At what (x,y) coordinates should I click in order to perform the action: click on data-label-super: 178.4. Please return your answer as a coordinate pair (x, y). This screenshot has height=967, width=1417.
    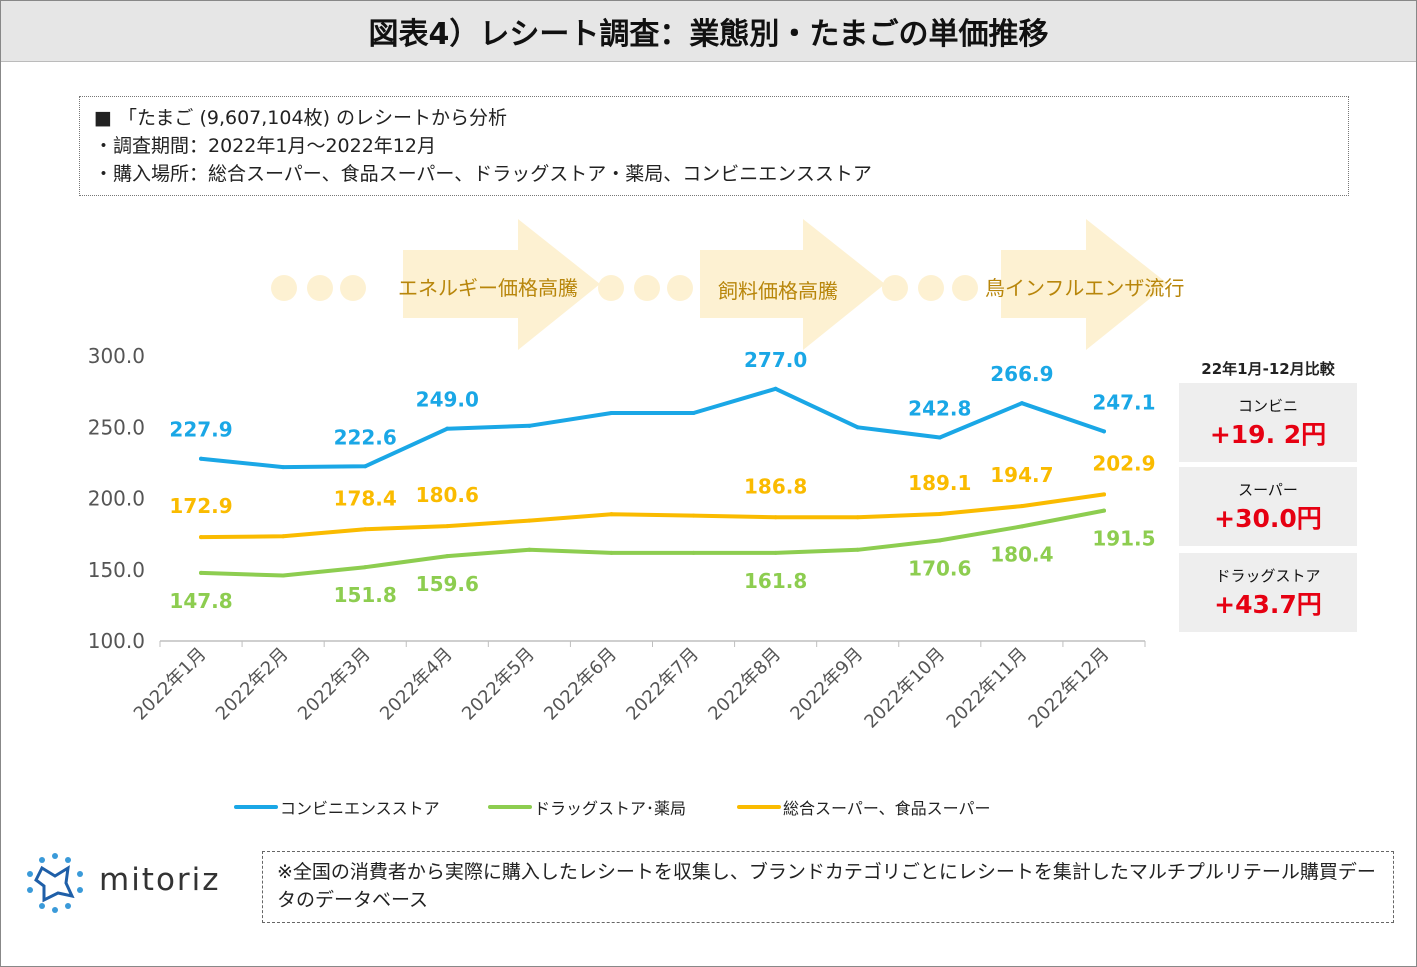
    Looking at the image, I should click on (365, 498).